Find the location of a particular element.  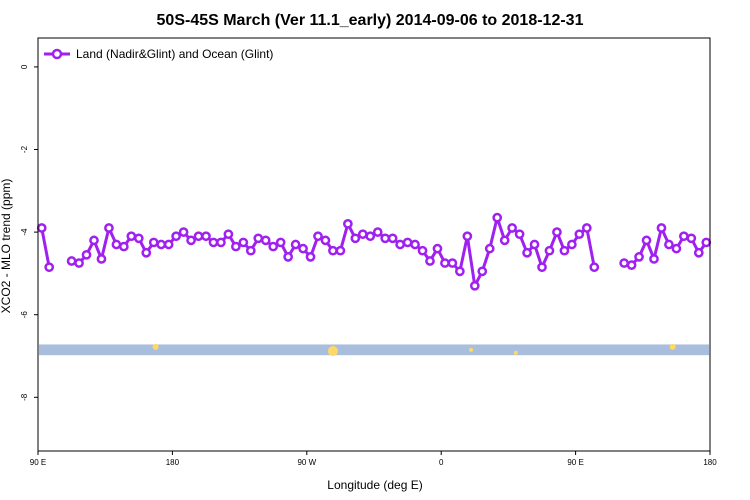

y-tick-label: -2 is located at coordinates (24, 149).